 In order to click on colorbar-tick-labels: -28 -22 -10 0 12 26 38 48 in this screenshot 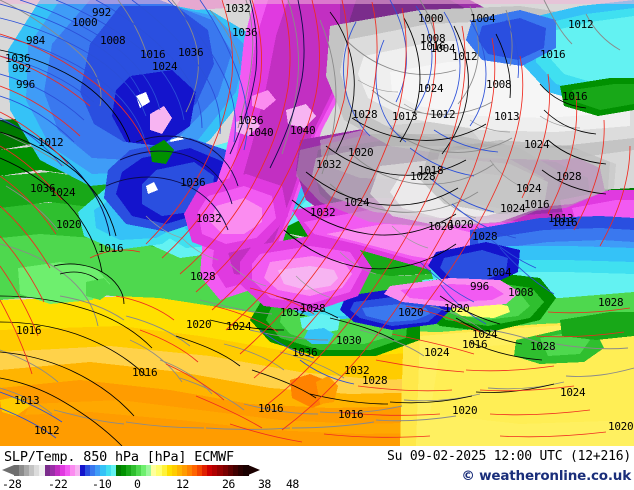, I will do `click(150, 483)`.